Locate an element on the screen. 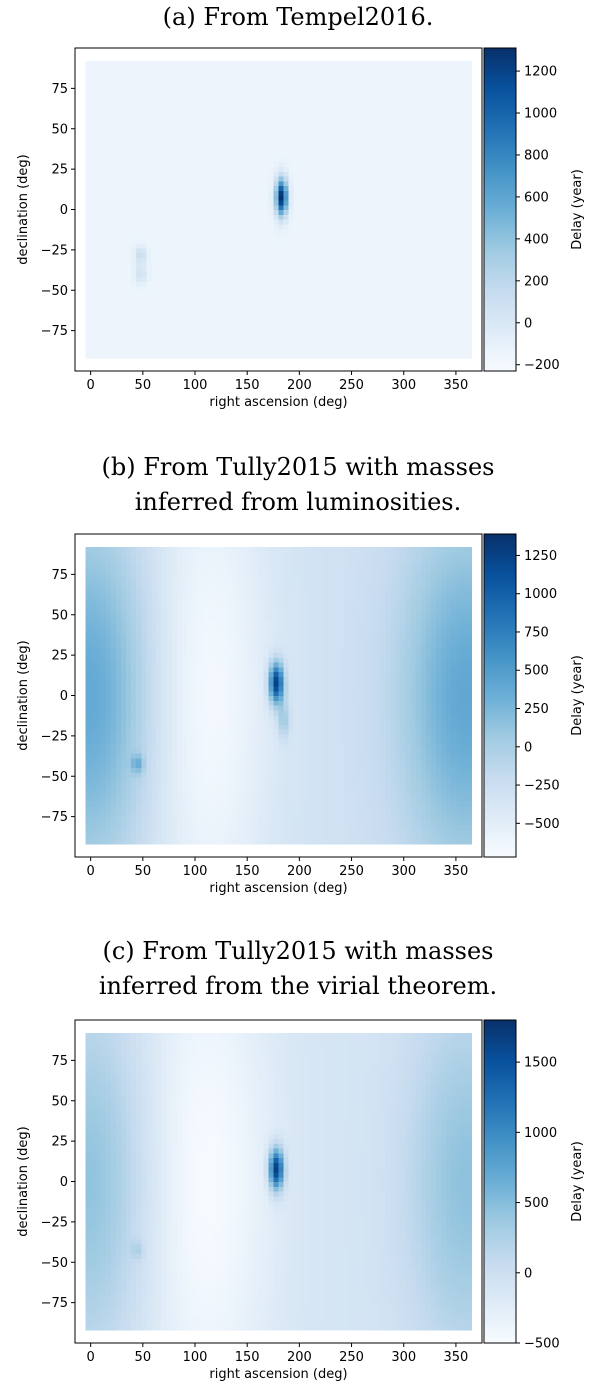  colorbar-tick-label: 800 is located at coordinates (536, 155).